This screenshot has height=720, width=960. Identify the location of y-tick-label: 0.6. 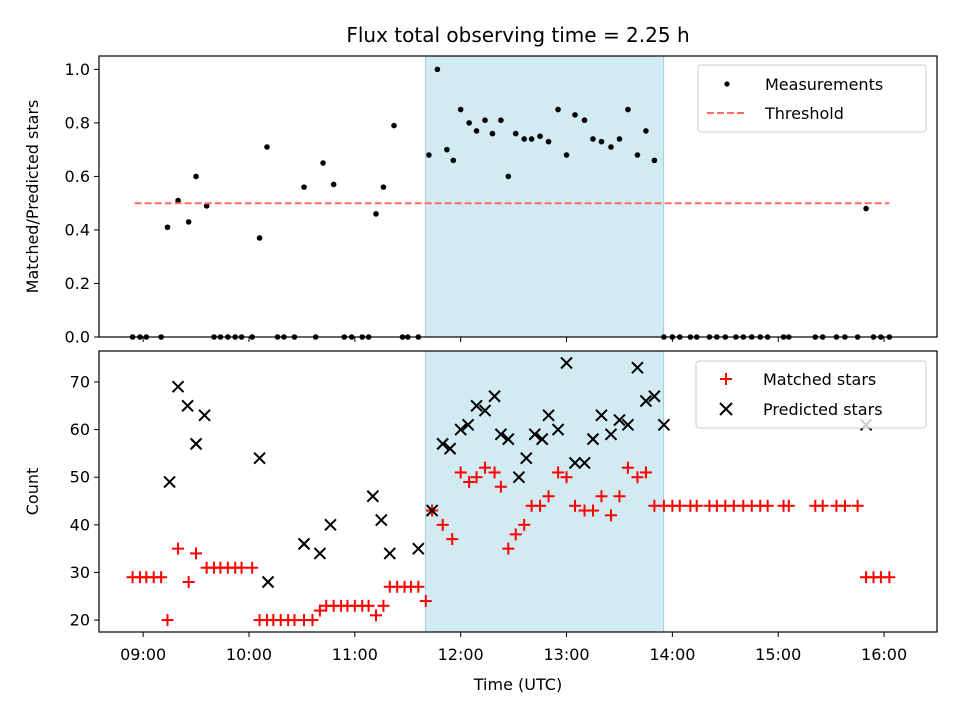
(77, 176).